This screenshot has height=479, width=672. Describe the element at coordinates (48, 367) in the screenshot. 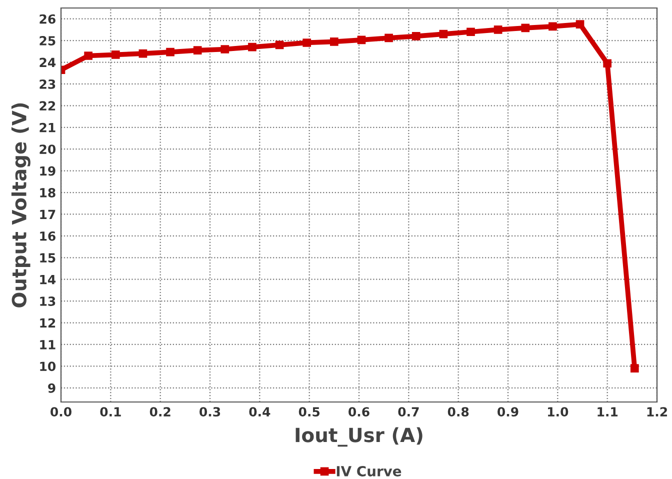

I see `y-tick-label: 10` at that location.